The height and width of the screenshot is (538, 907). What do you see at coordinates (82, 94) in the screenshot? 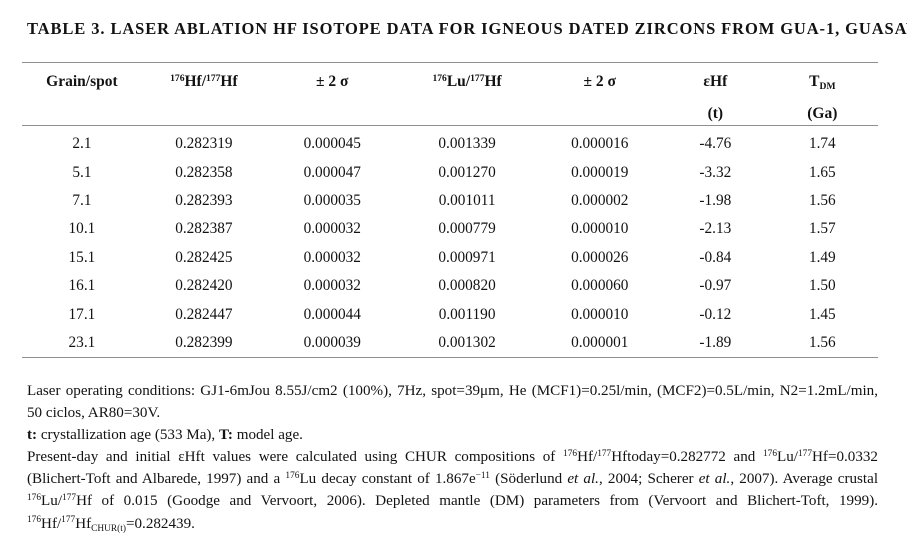
I see `column-header: Grain/spot` at bounding box center [82, 94].